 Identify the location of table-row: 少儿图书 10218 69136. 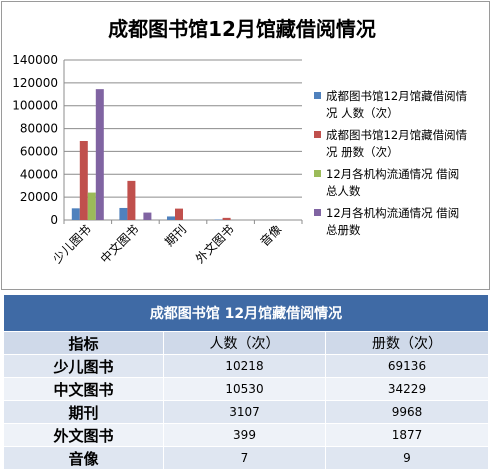
(246, 366).